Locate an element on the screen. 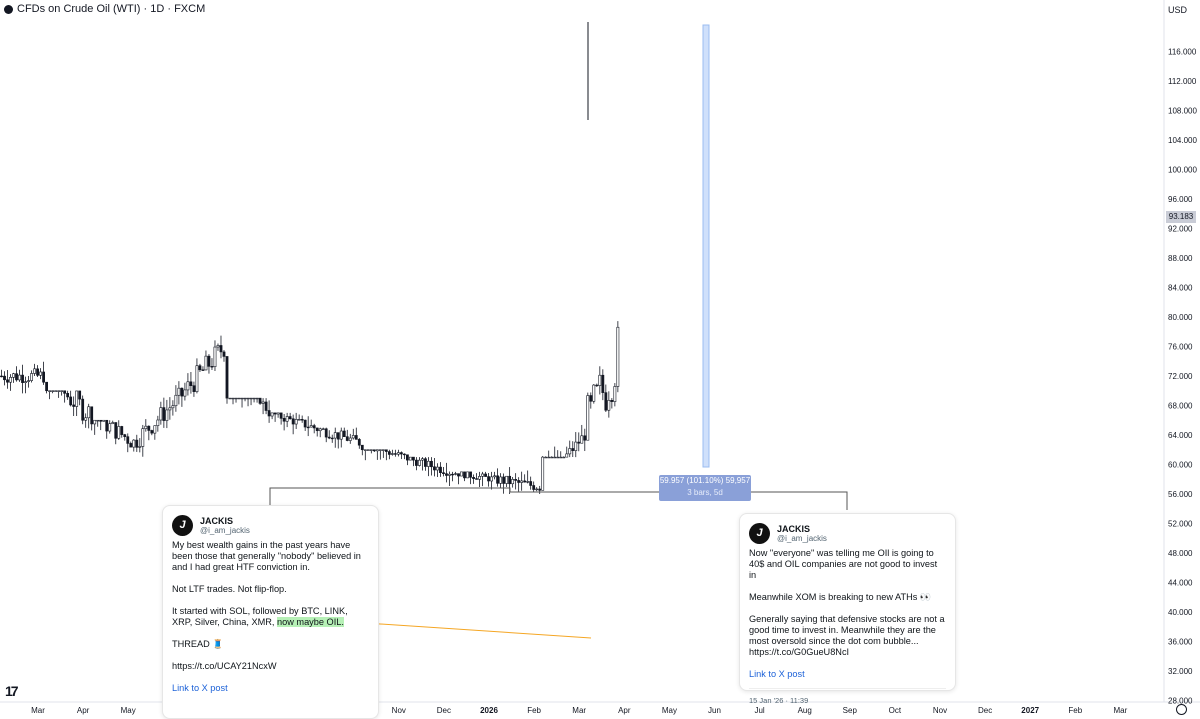 Image resolution: width=1200 pixels, height=719 pixels. currency-label: USD is located at coordinates (1178, 10).